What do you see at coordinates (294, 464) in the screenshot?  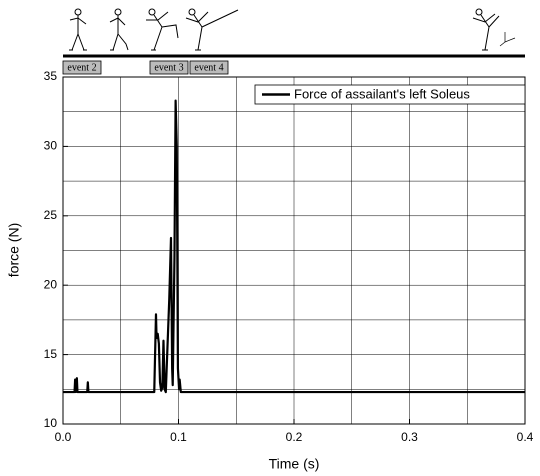 I see `x-axis-label: Time (s)` at bounding box center [294, 464].